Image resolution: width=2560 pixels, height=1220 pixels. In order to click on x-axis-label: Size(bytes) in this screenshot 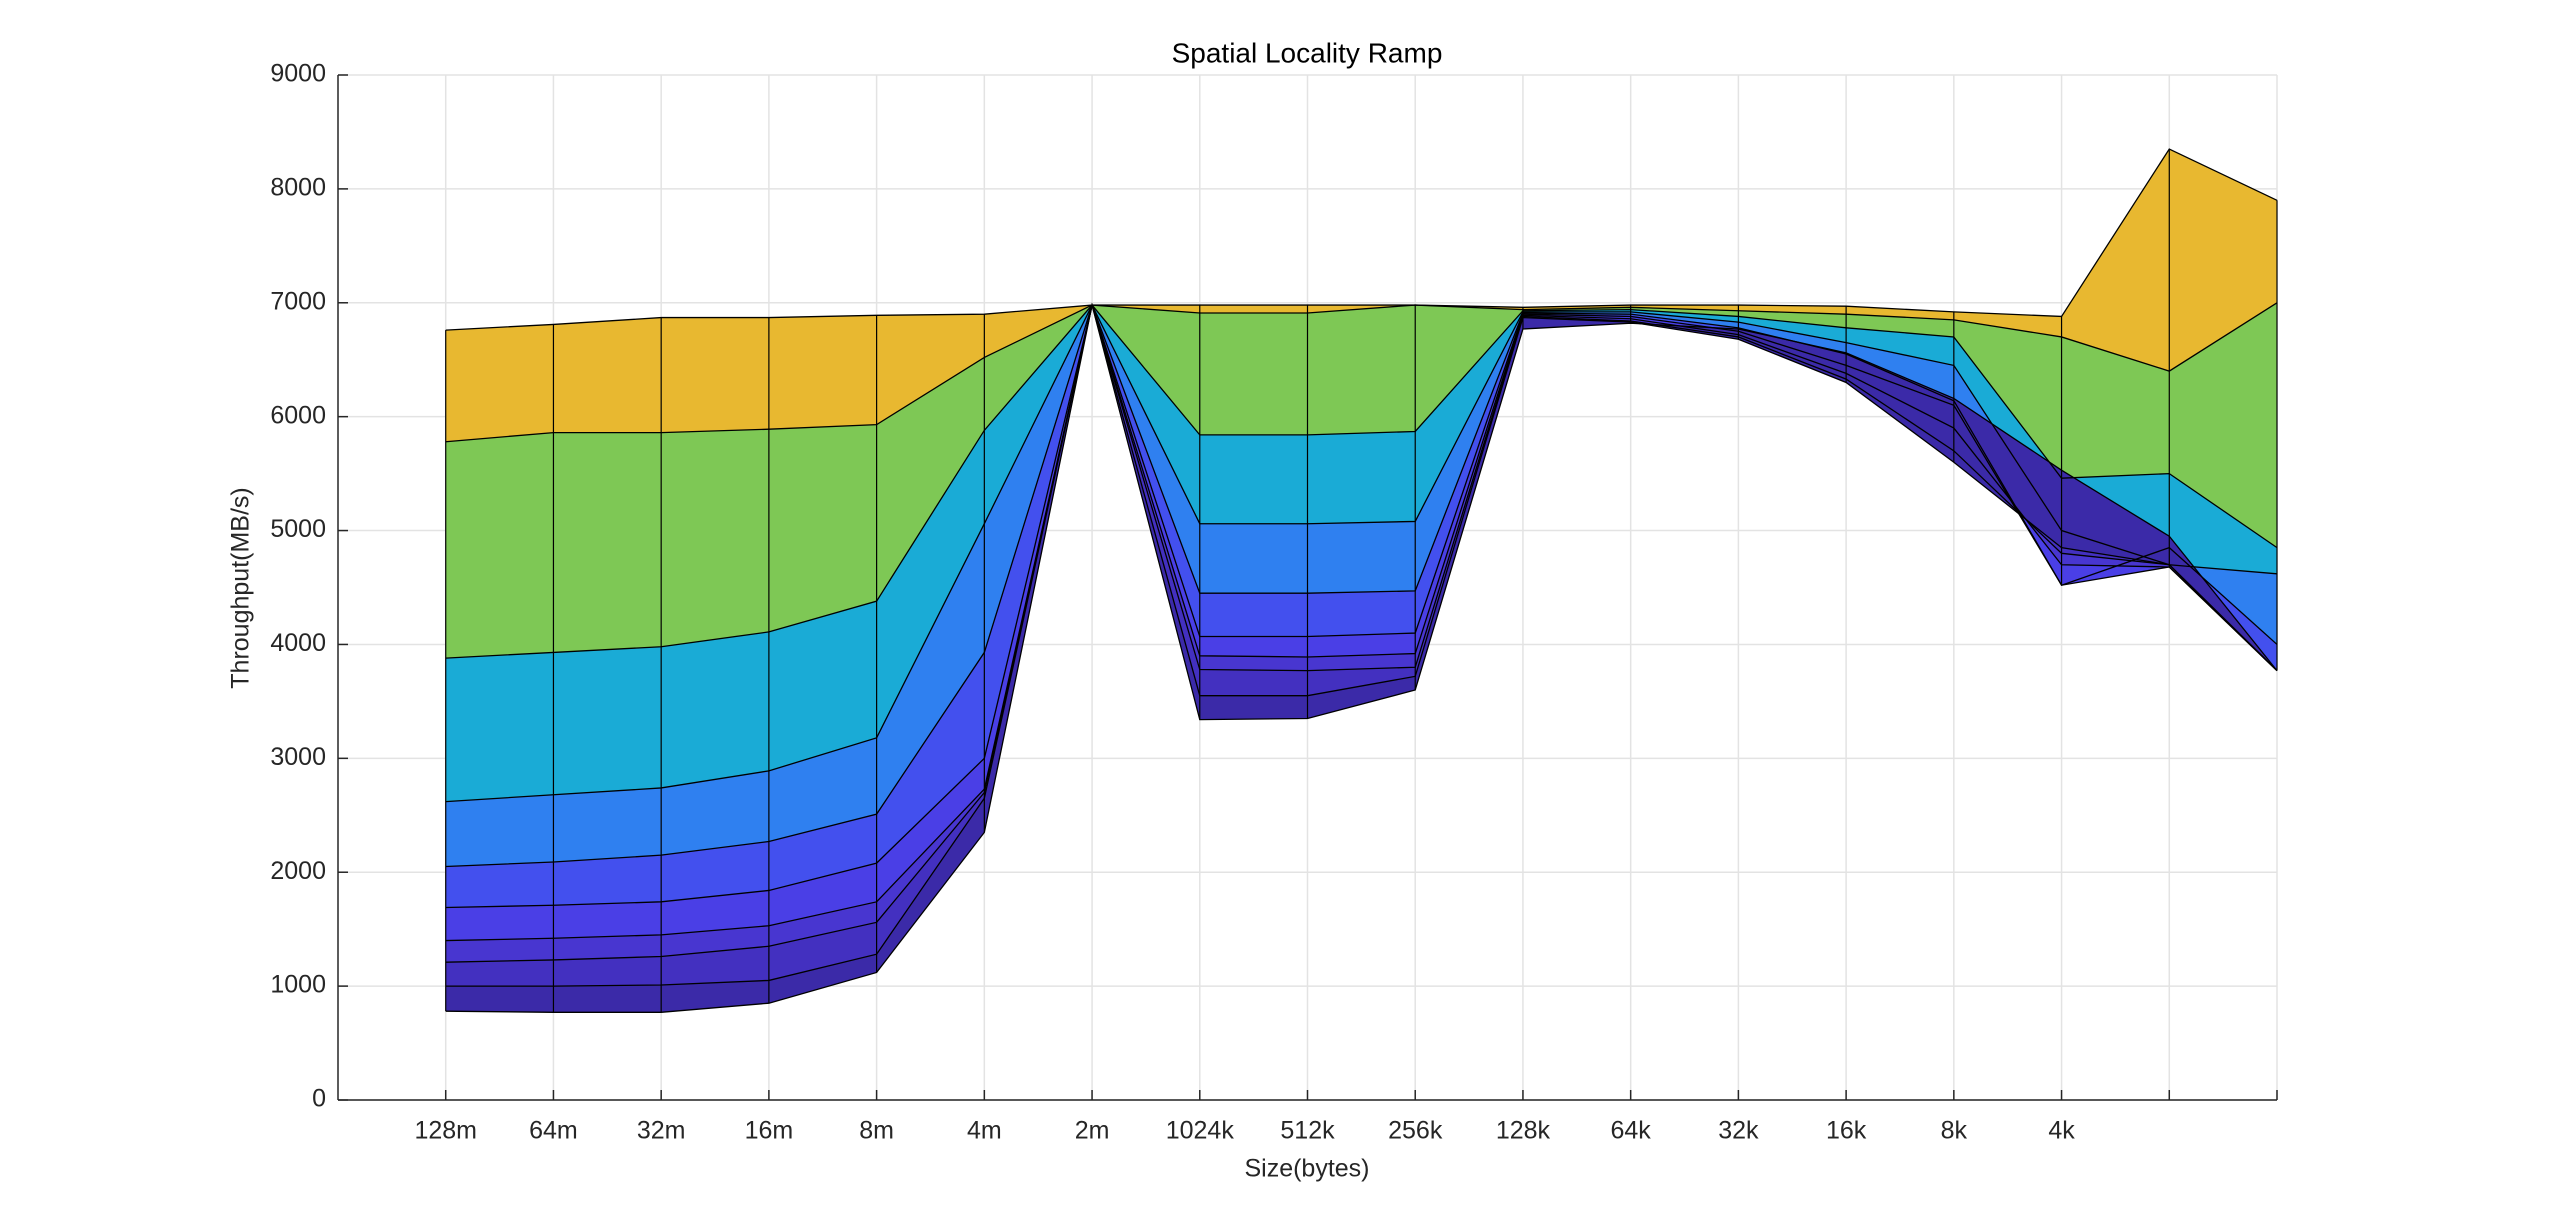, I will do `click(1306, 1169)`.